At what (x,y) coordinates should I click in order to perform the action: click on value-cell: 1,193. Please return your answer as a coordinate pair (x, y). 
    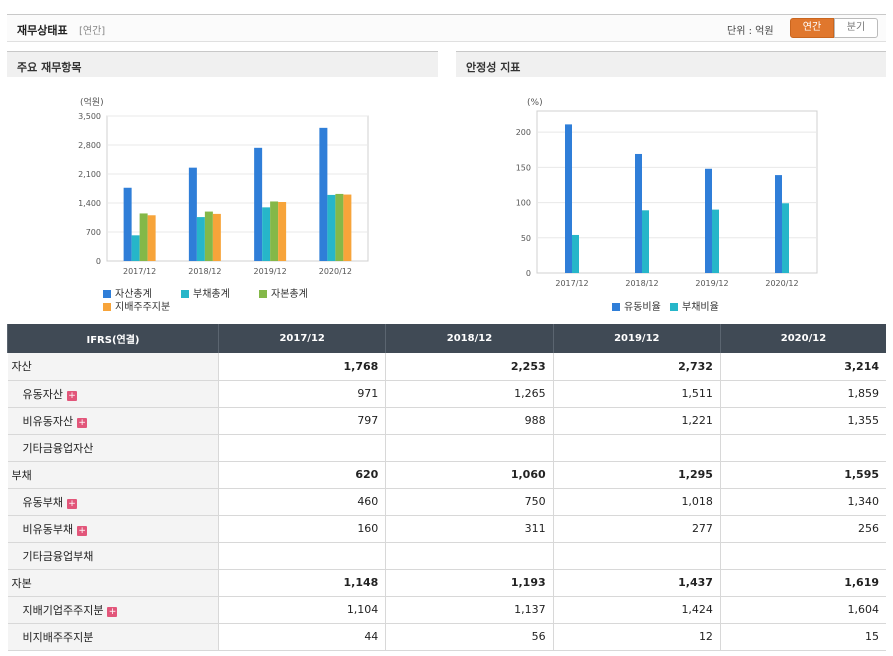
    Looking at the image, I should click on (469, 583).